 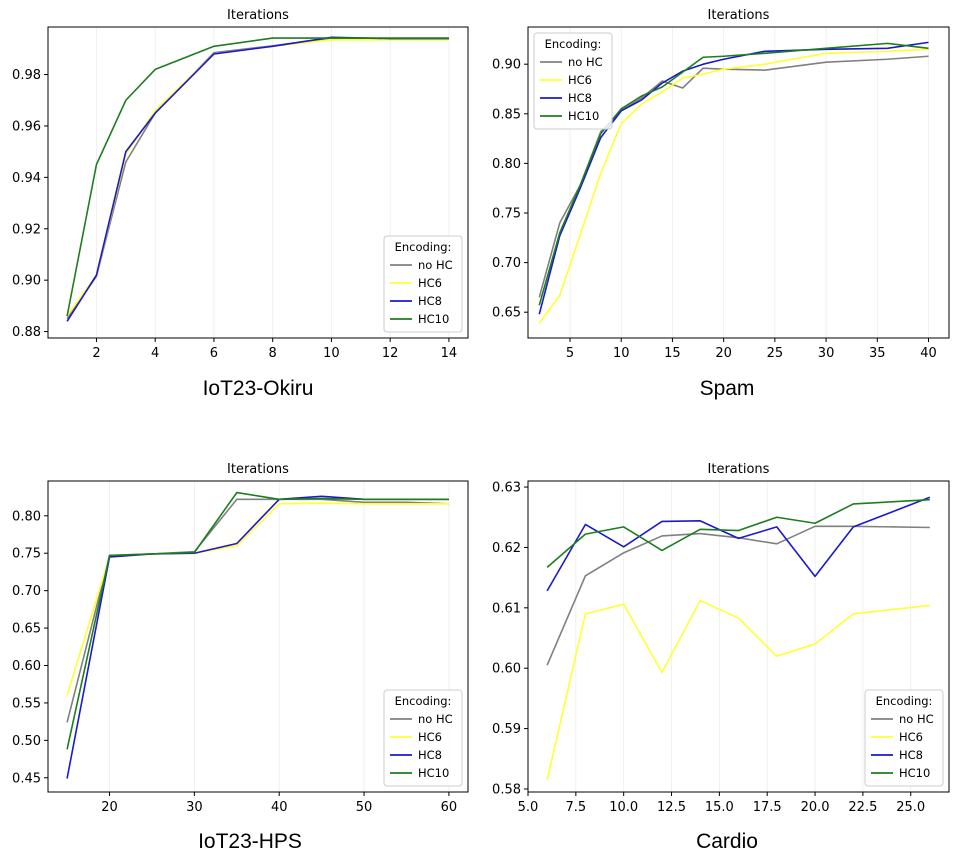 I want to click on x-tick-label: 4, so click(x=155, y=353).